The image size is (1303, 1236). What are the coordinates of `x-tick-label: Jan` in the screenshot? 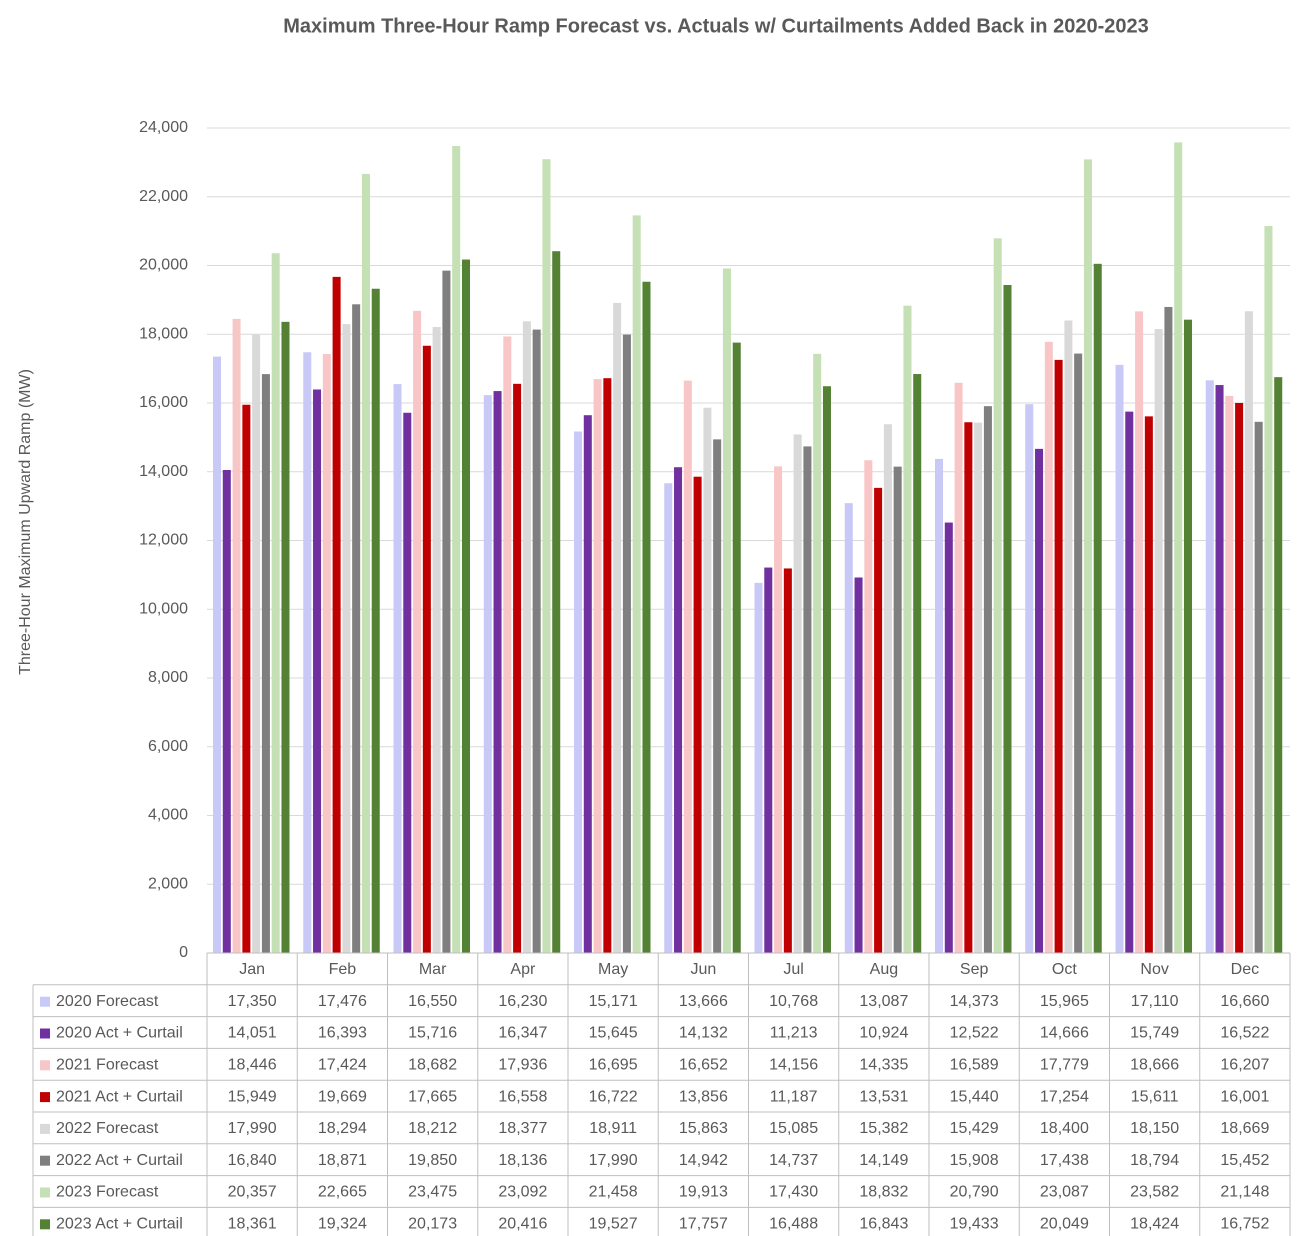 It's located at (252, 969).